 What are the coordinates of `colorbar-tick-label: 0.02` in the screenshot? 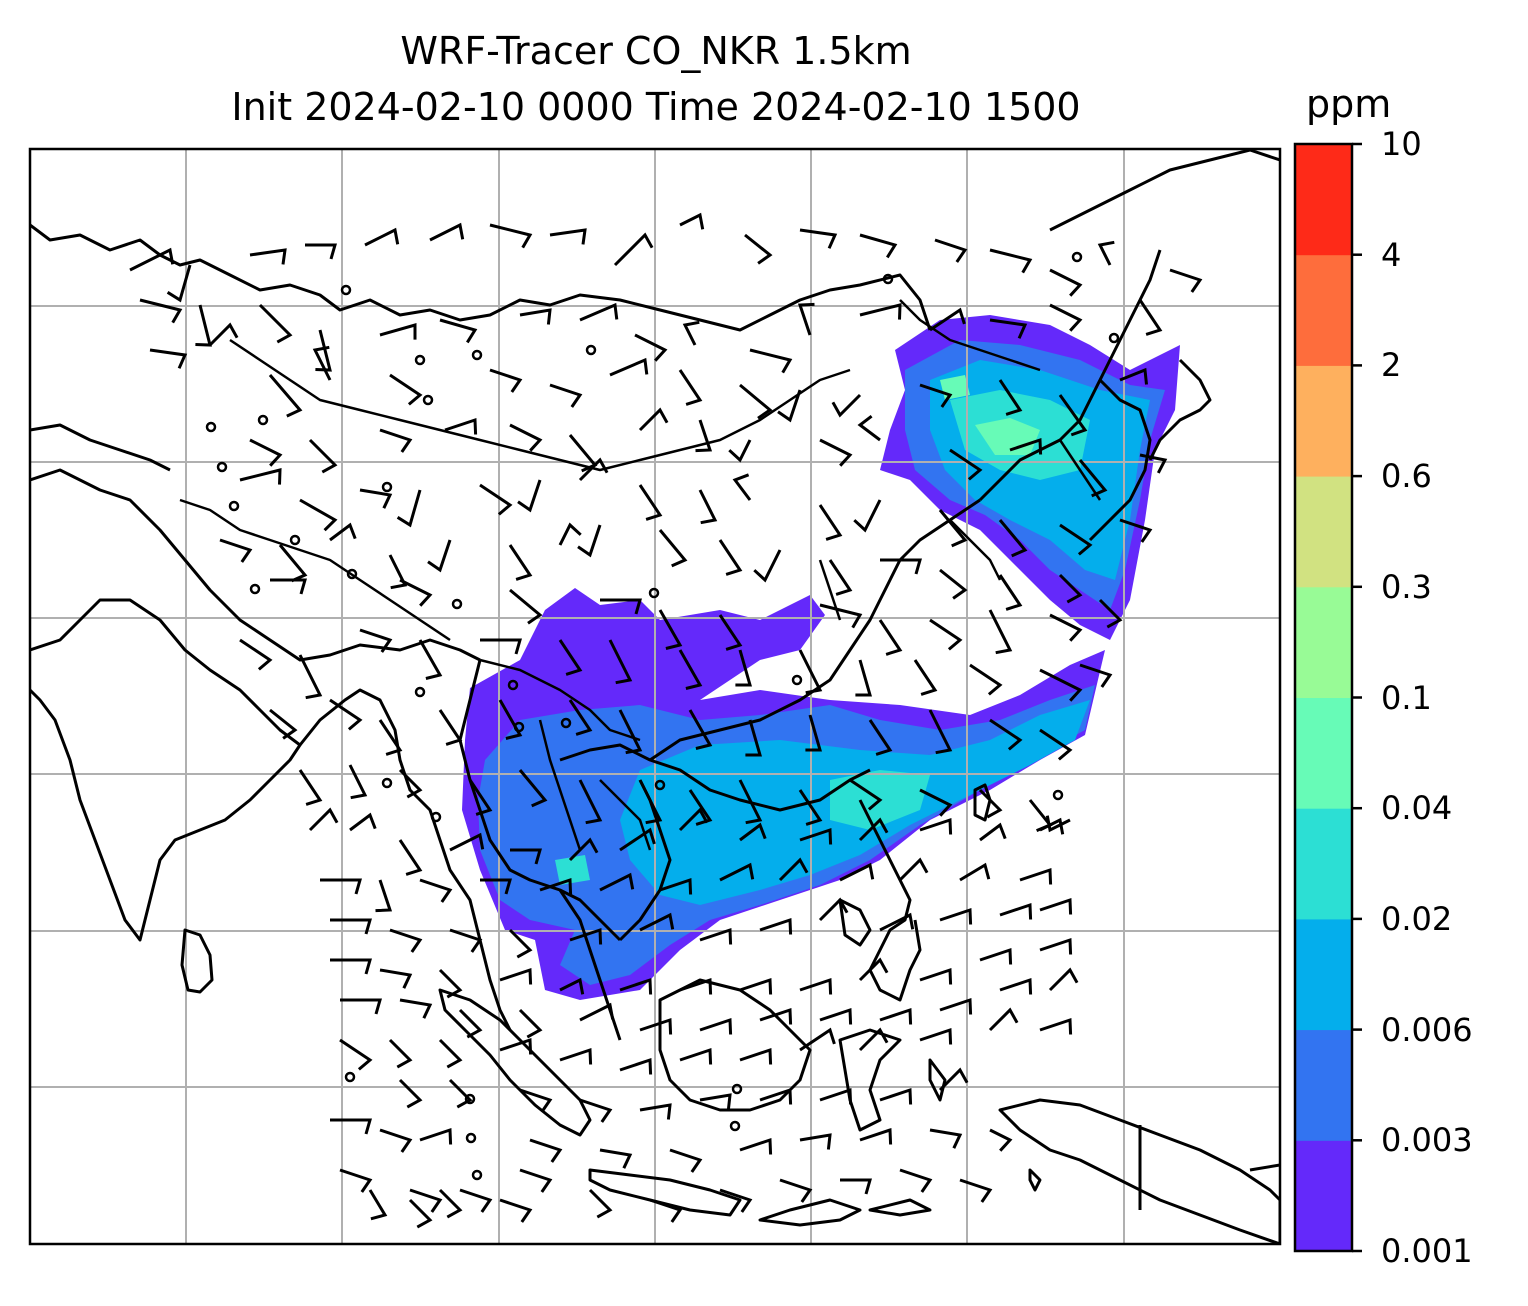 It's located at (1417, 918).